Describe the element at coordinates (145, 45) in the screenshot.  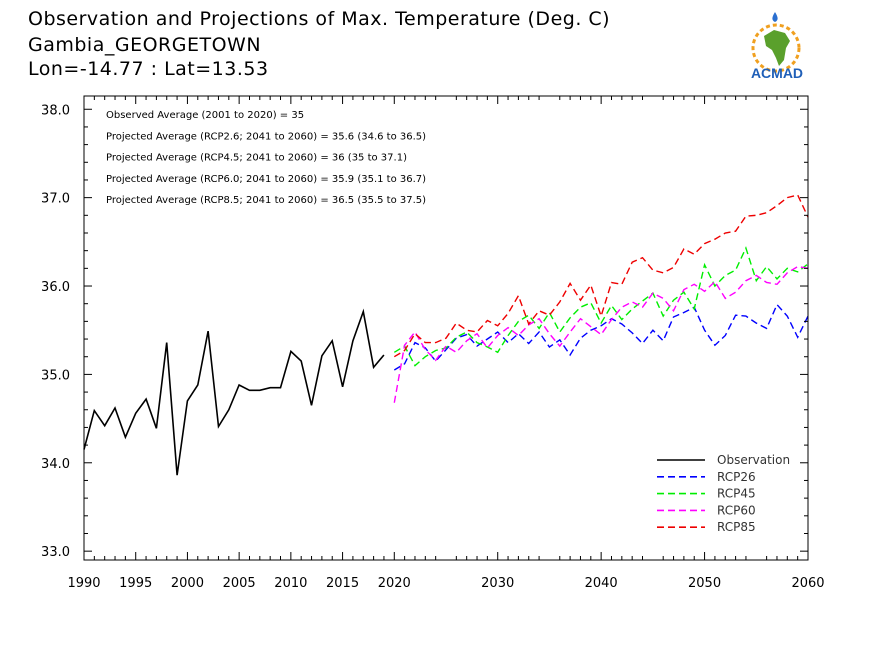
I see `station-name: Gambia_GEORGETOWN` at that location.